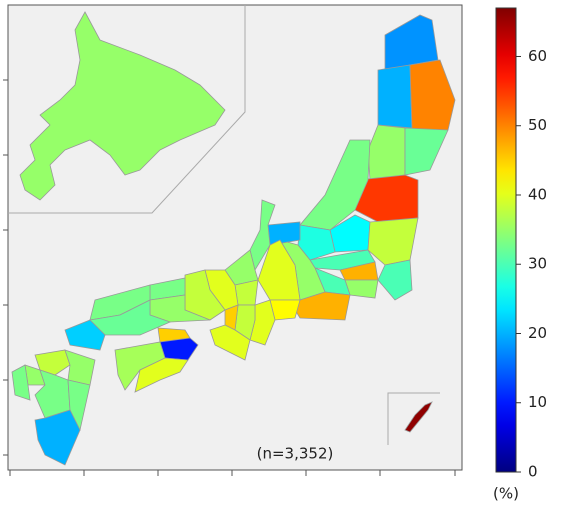 This screenshot has height=510, width=563. Describe the element at coordinates (537, 56) in the screenshot. I see `colorbar-tick-label: 60` at that location.